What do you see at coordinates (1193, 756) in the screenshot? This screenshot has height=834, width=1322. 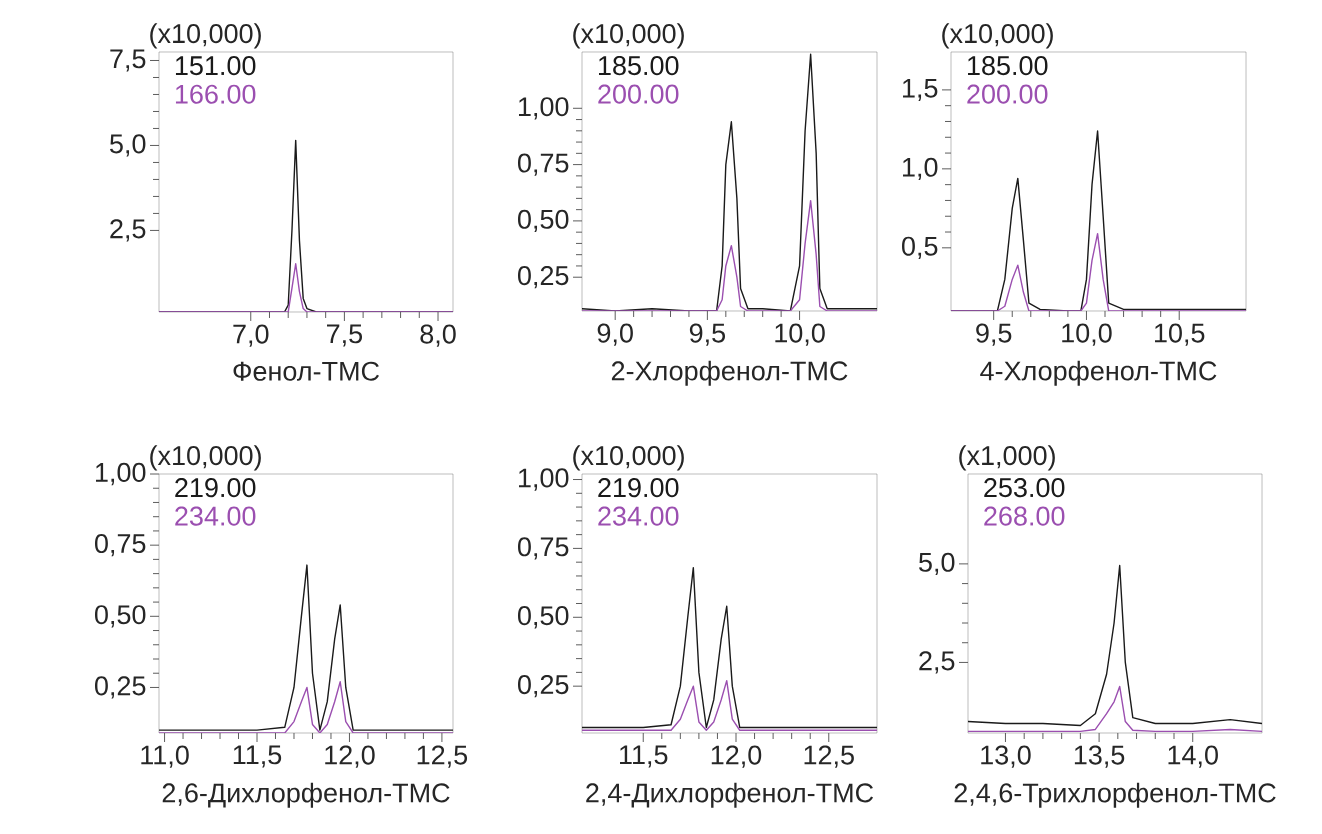 I see `x-tick-label: 14,0` at bounding box center [1193, 756].